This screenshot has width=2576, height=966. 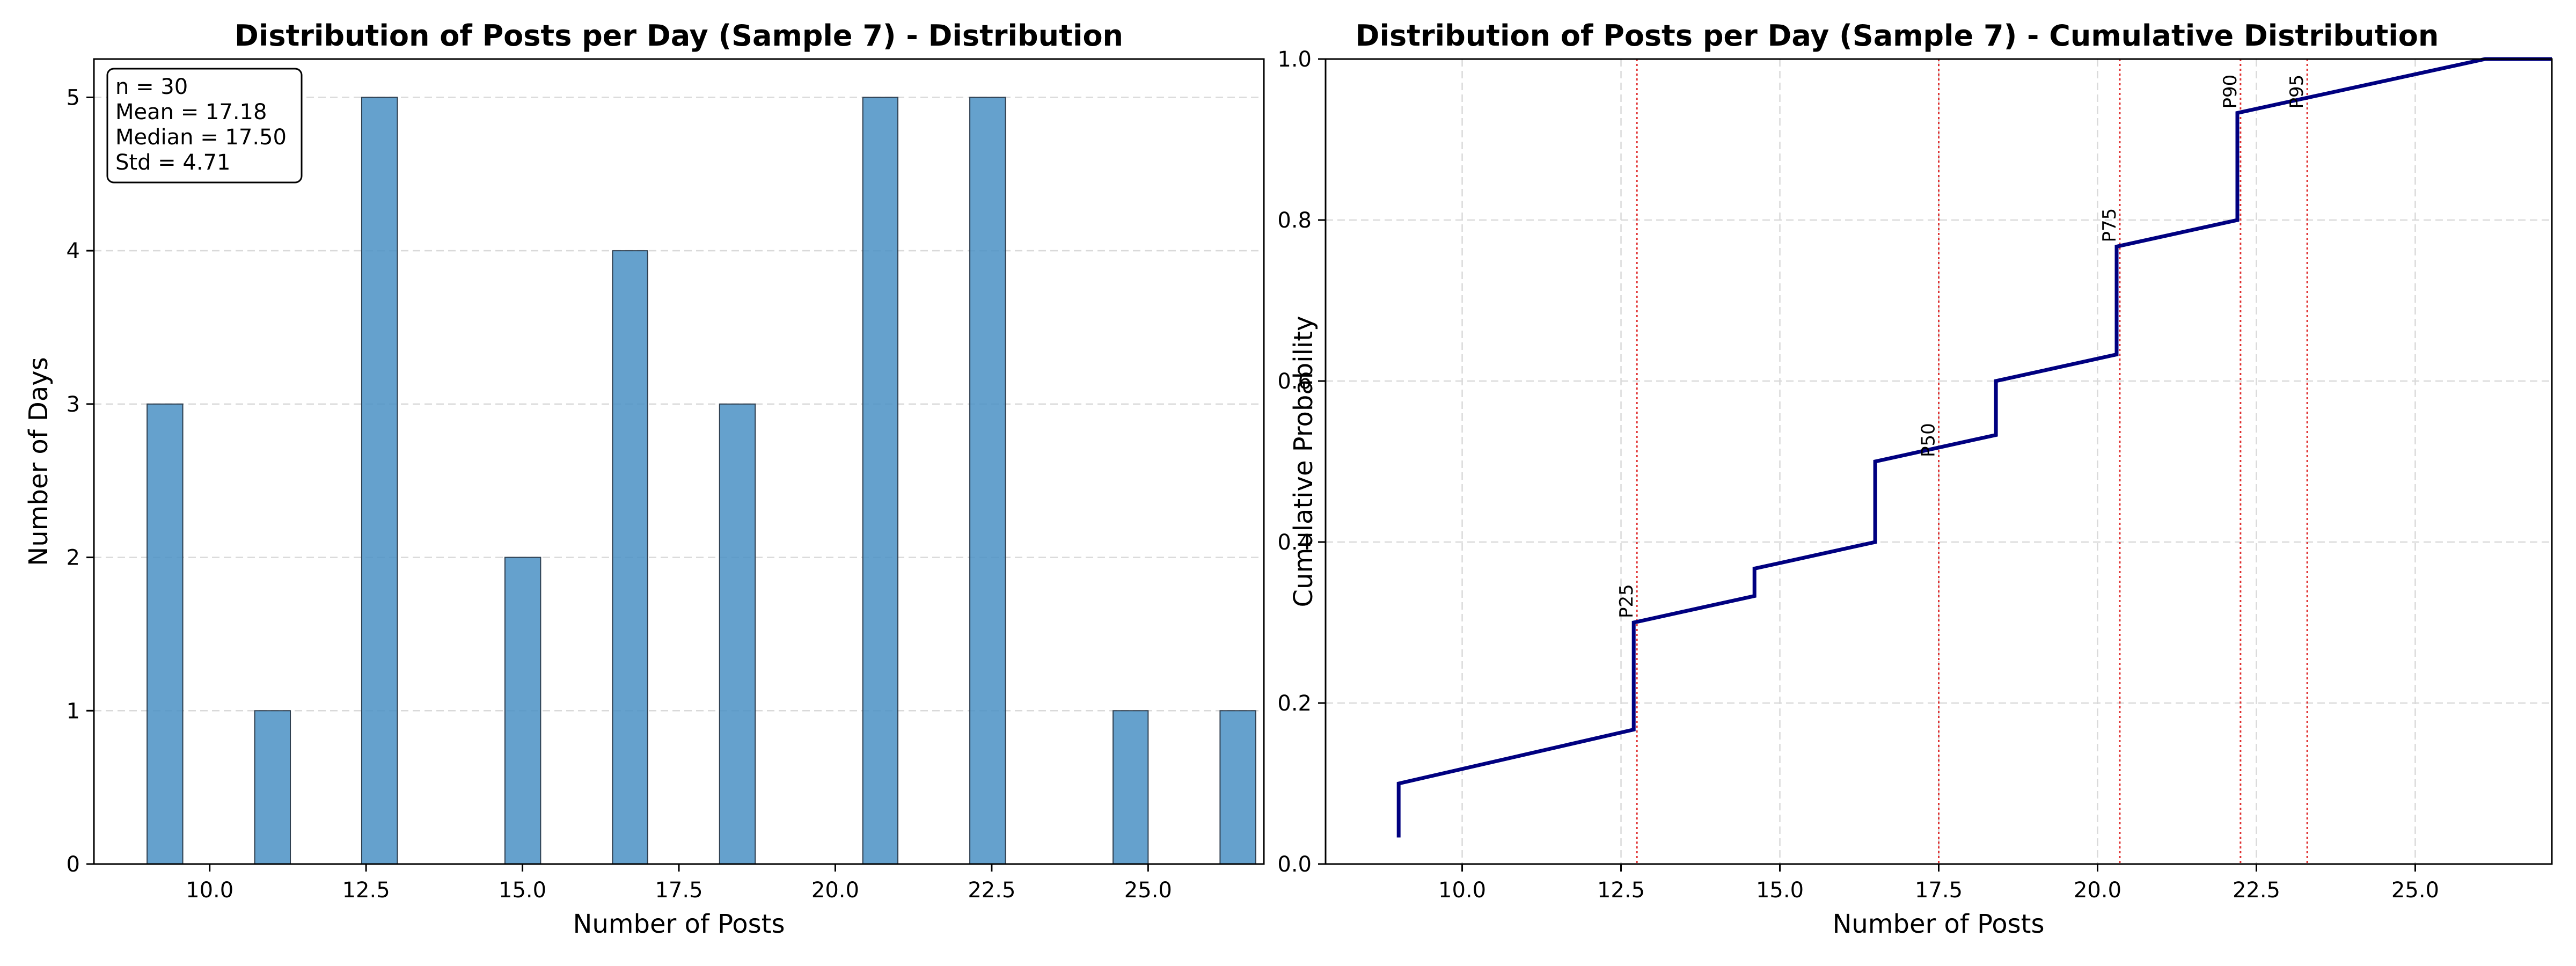 What do you see at coordinates (172, 162) in the screenshot?
I see `stat-std: Std = 4.71` at bounding box center [172, 162].